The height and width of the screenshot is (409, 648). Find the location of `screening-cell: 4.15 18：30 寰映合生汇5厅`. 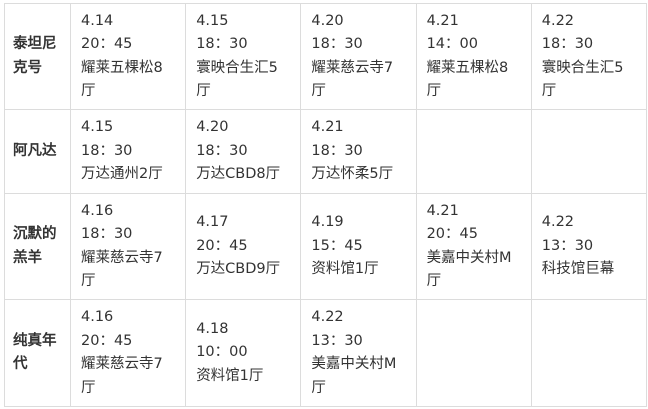

screening-cell: 4.15 18：30 寰映合生汇5厅 is located at coordinates (243, 56).